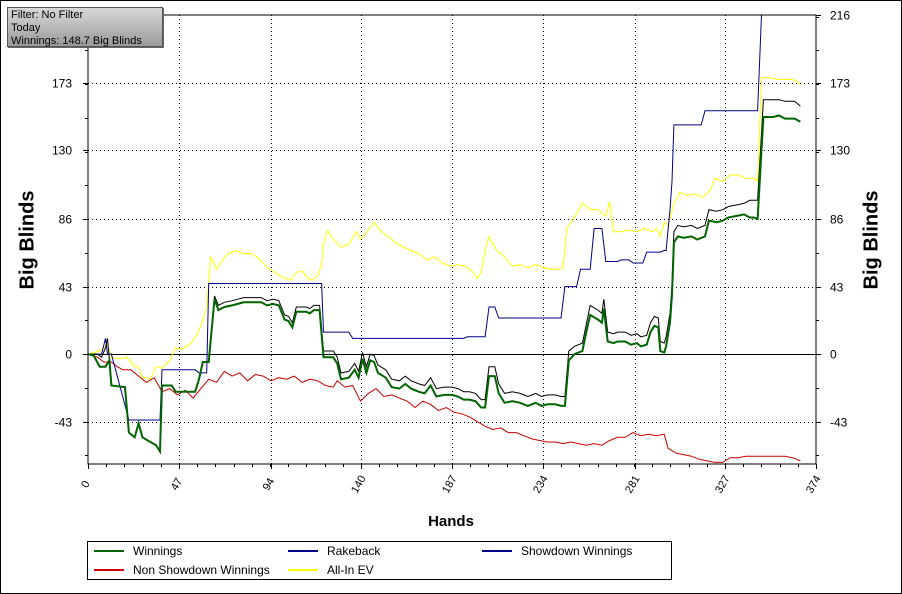  Describe the element at coordinates (158, 551) in the screenshot. I see `legend-label: Winnings` at that location.